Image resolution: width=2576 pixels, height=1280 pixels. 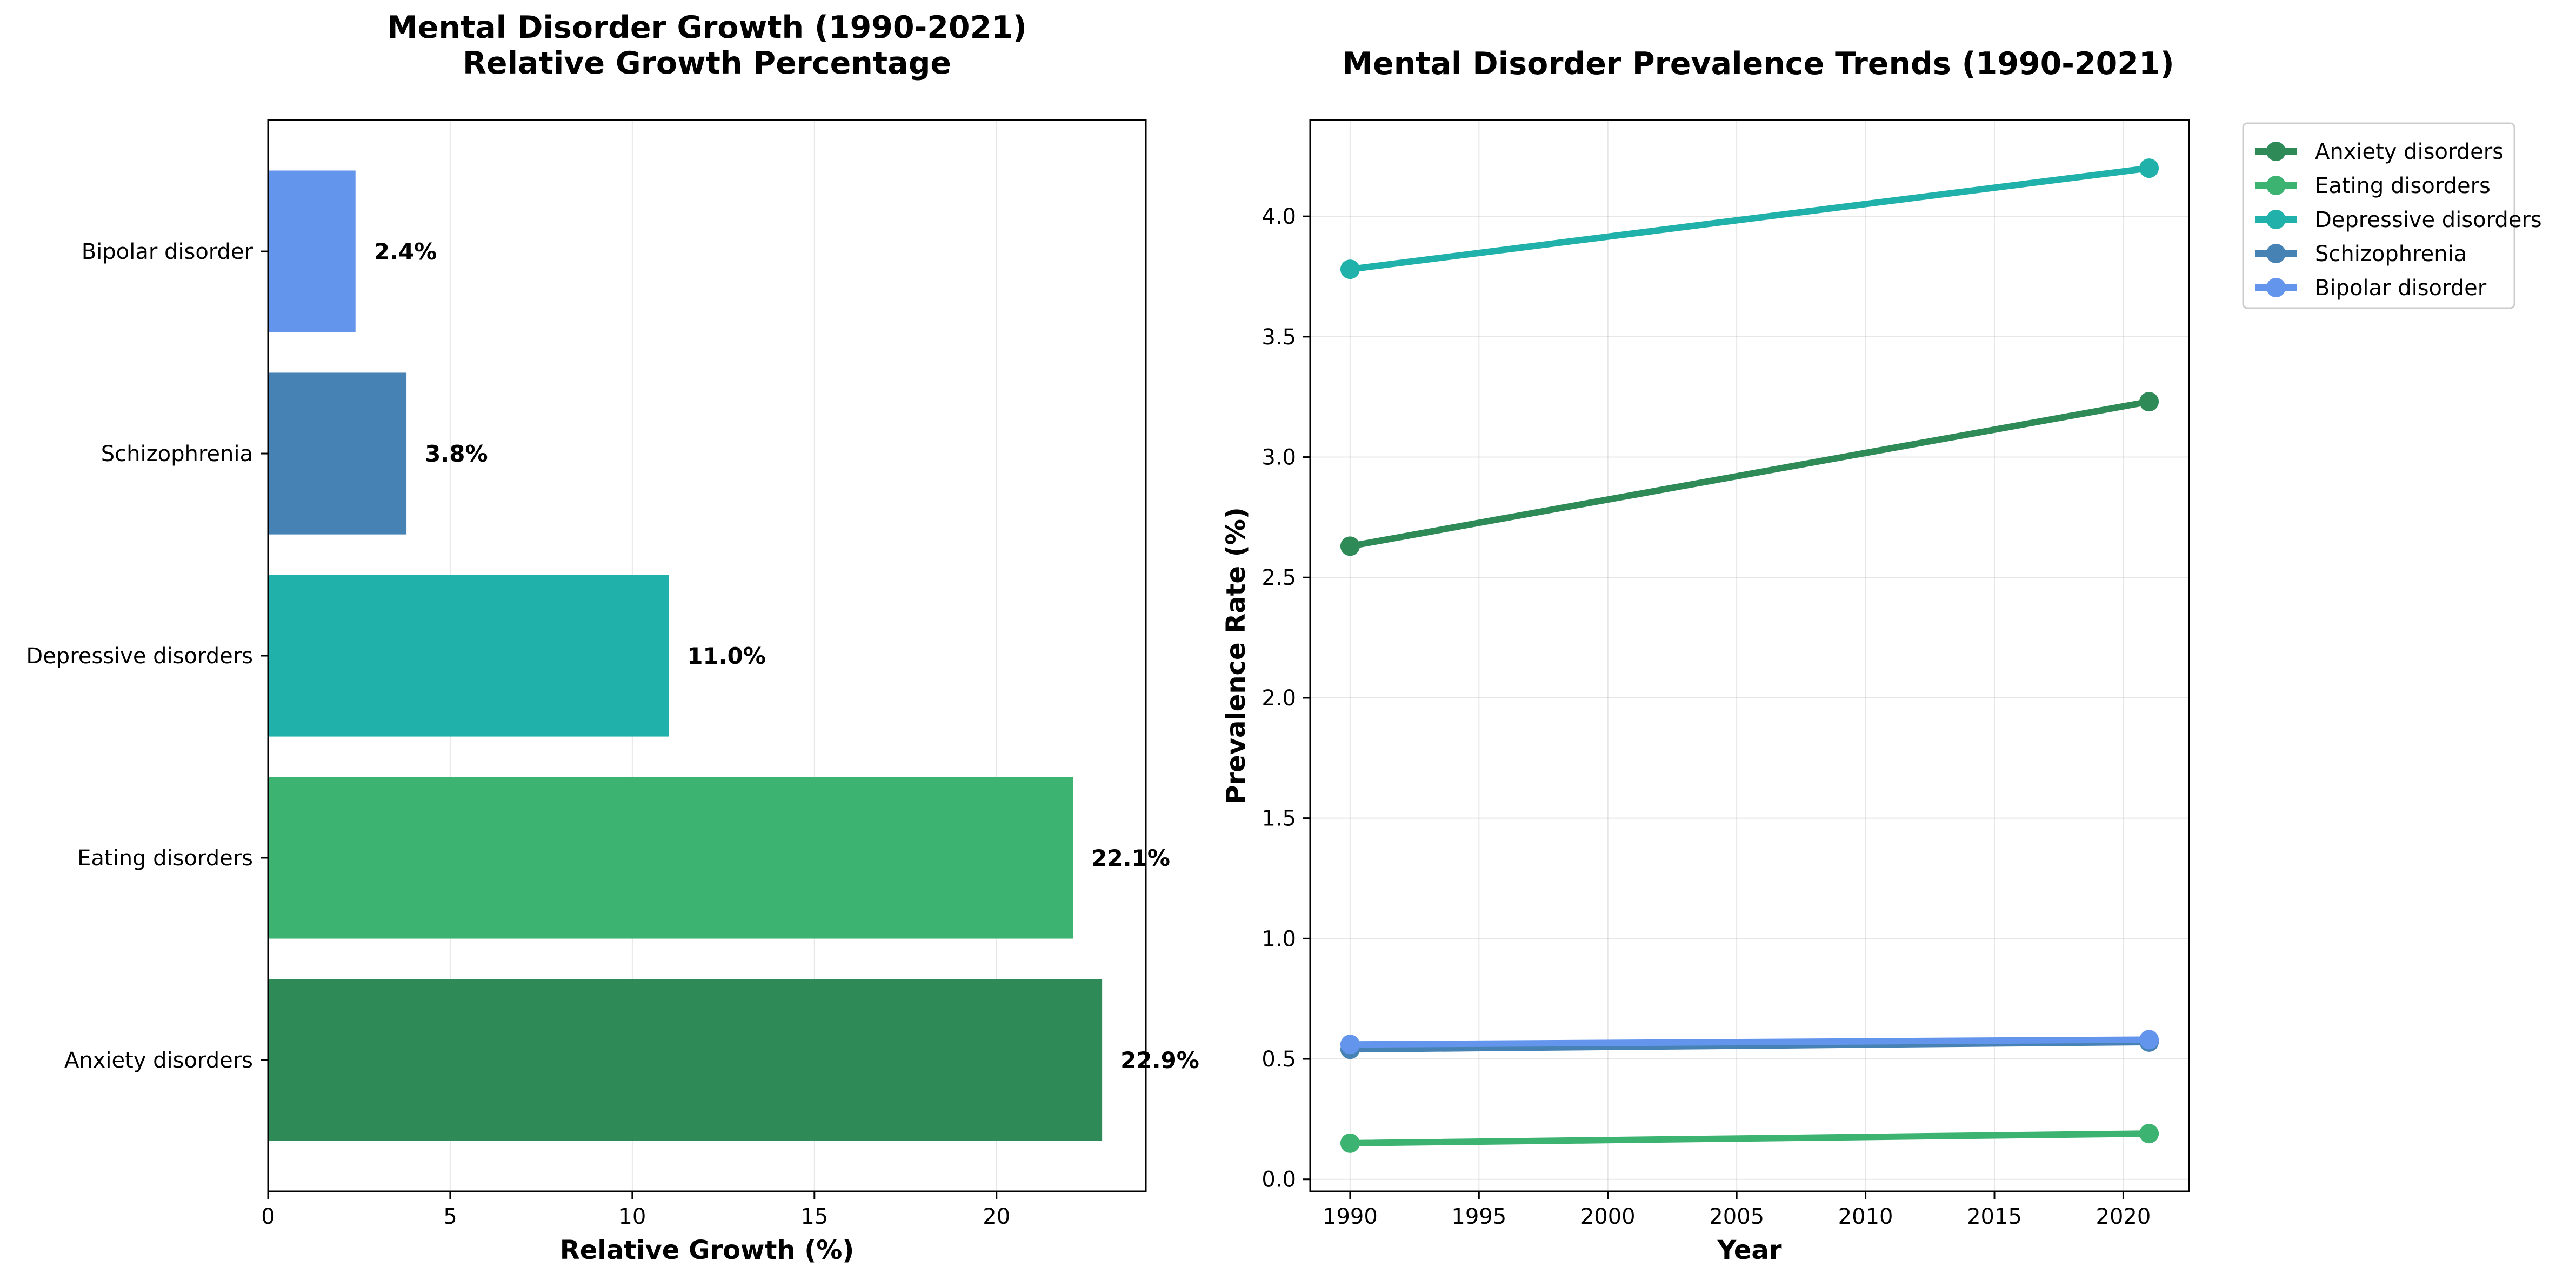 What do you see at coordinates (406, 252) in the screenshot?
I see `bar-value-label: 2.4%` at bounding box center [406, 252].